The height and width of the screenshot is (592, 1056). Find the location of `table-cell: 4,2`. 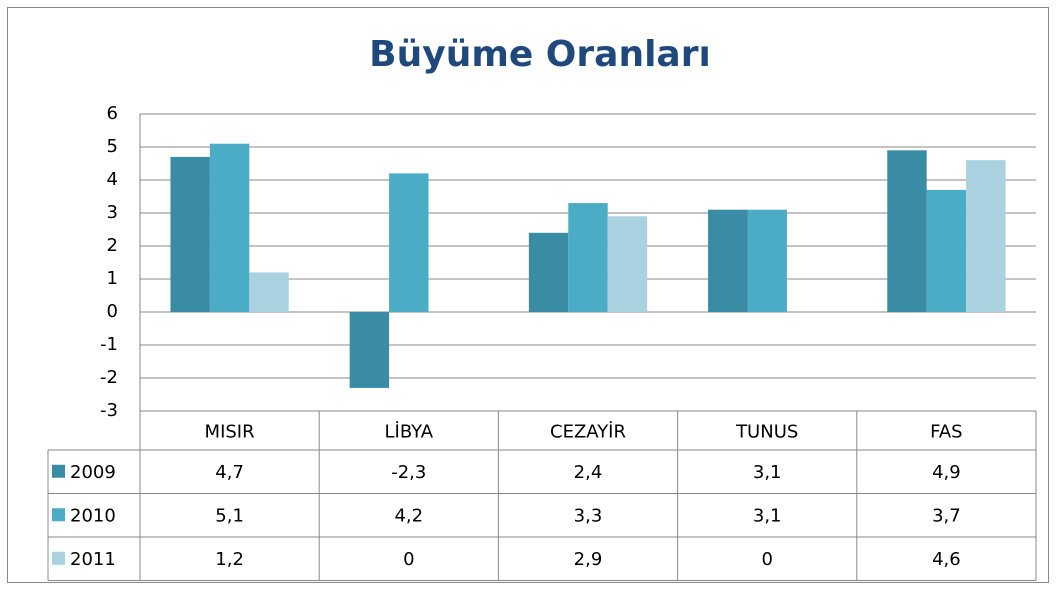

table-cell: 4,2 is located at coordinates (408, 515).